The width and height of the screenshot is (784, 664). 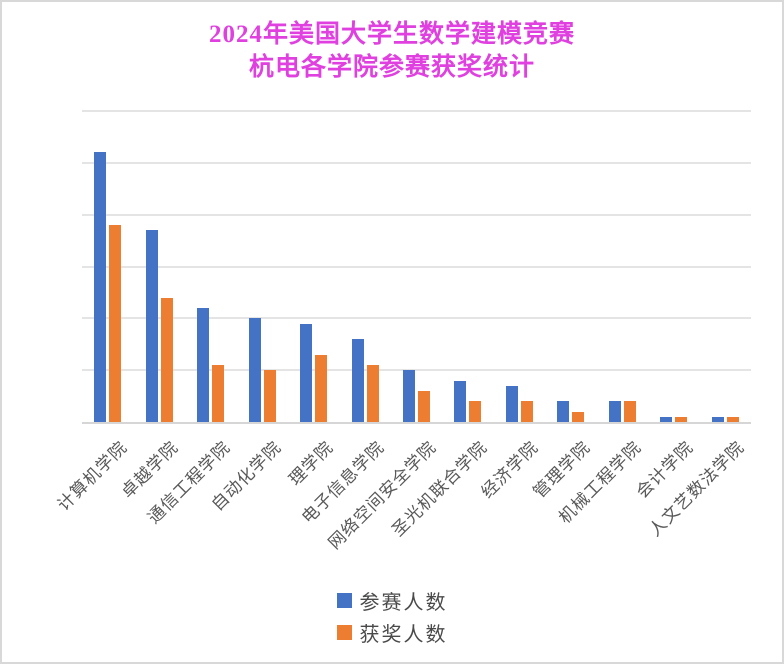 I want to click on bar-参赛人数-理学院, so click(x=306, y=372).